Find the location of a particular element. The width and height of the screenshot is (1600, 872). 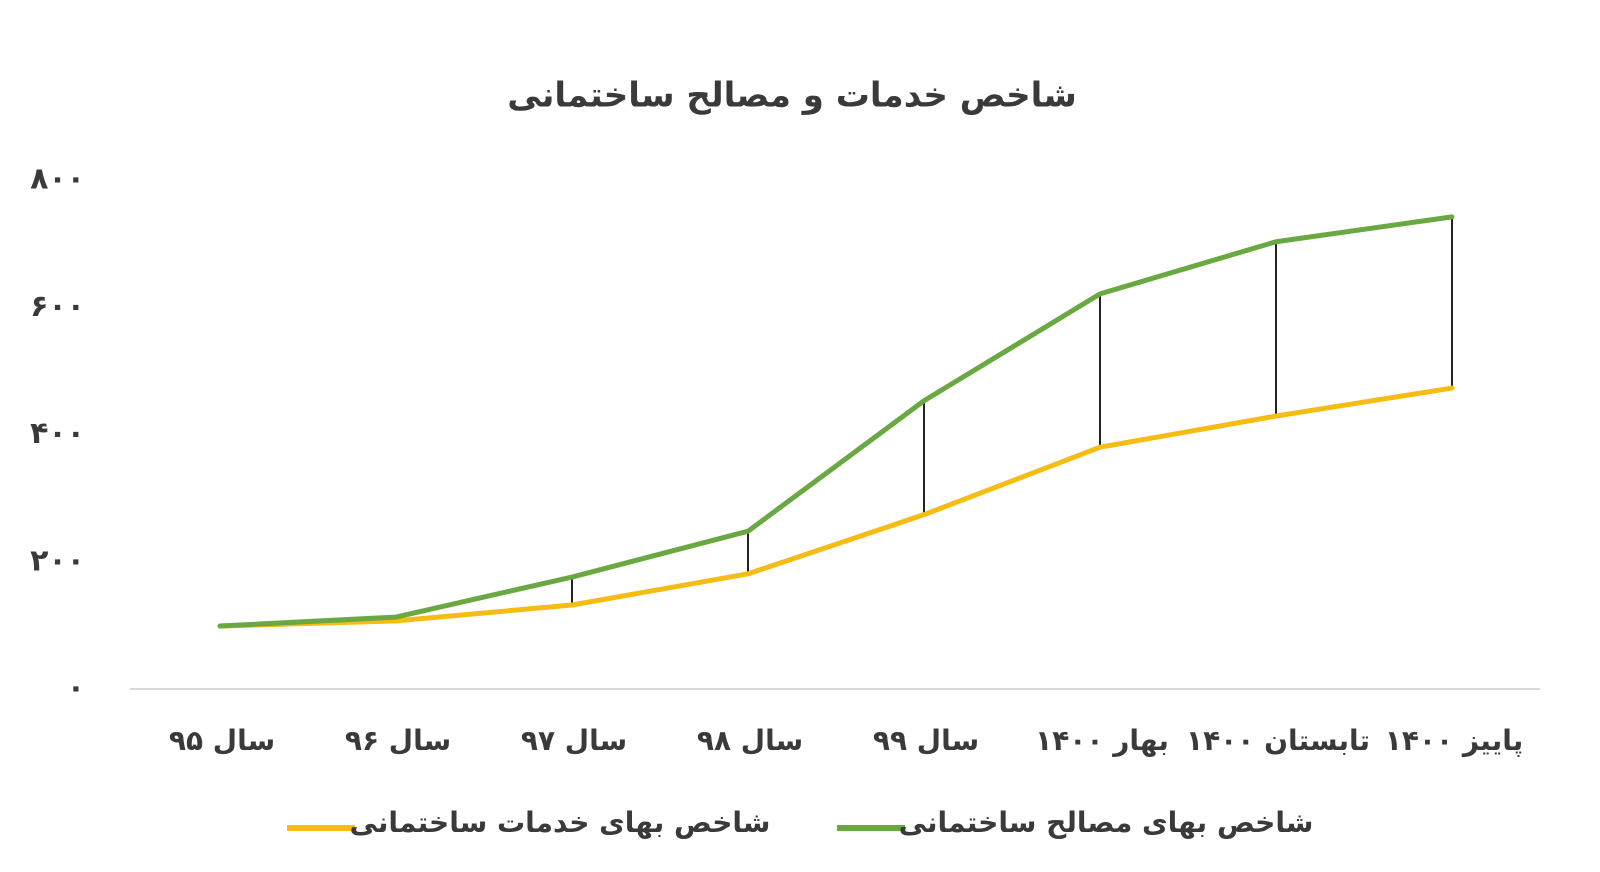

x-tick-label: تابستان ۱۴۰۰ is located at coordinates (1278, 740).